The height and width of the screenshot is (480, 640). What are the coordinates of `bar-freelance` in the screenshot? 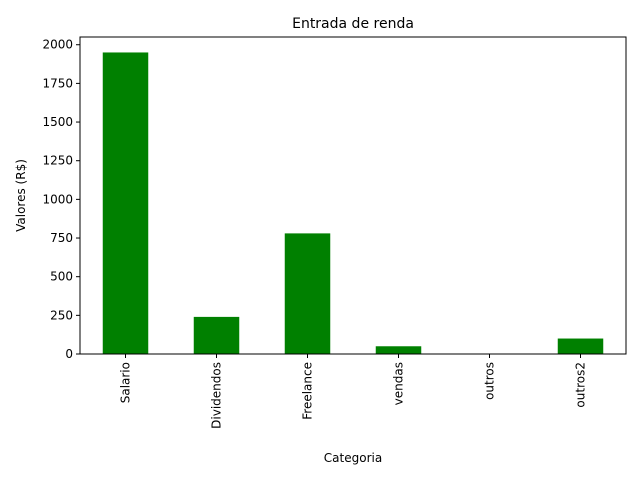 It's located at (307, 293).